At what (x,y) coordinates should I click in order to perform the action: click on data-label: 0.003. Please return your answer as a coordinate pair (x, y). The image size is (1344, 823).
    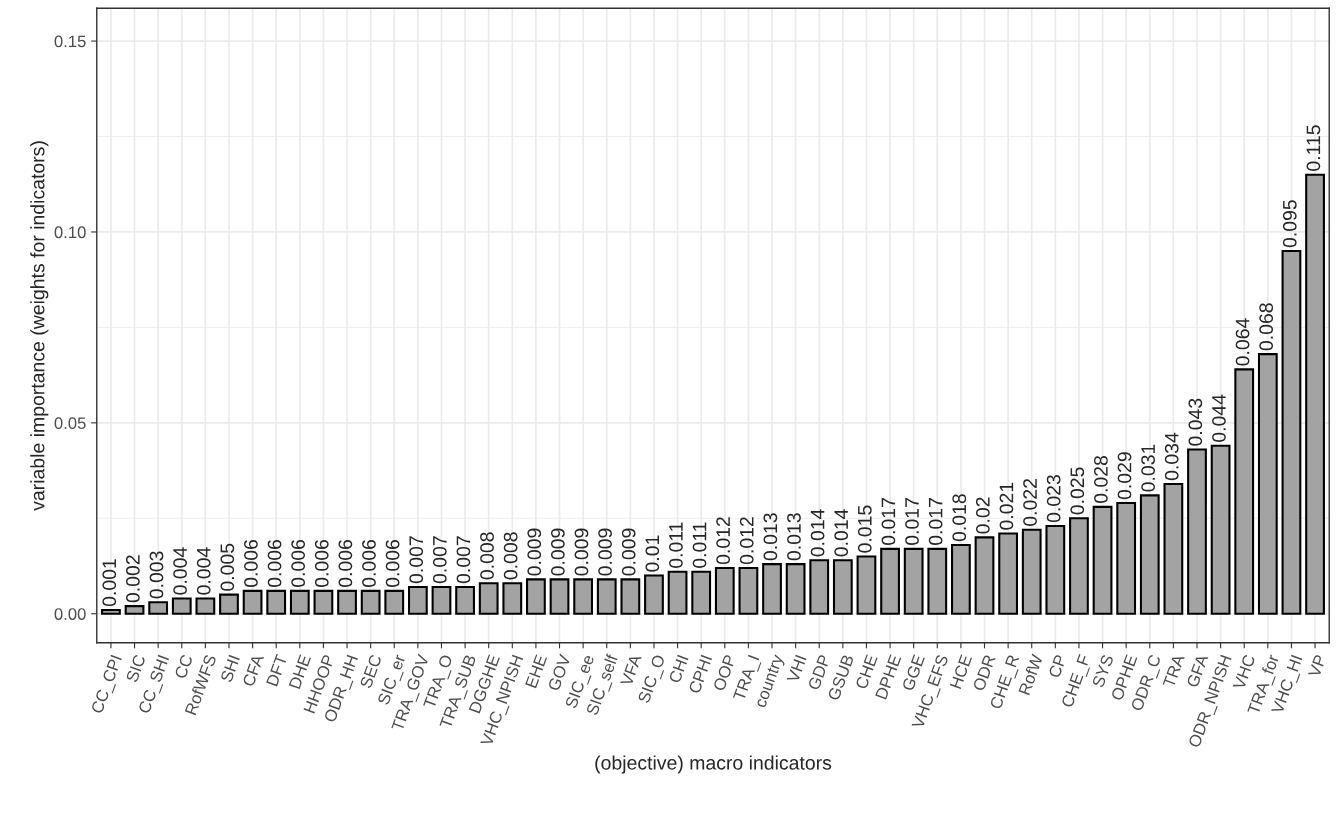
    Looking at the image, I should click on (156, 575).